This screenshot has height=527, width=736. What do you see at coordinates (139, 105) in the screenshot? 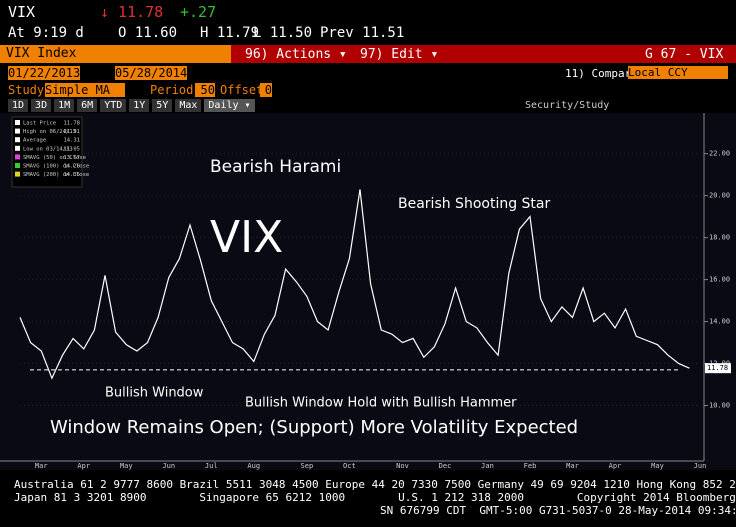
I see `range-button: 1Y` at bounding box center [139, 105].